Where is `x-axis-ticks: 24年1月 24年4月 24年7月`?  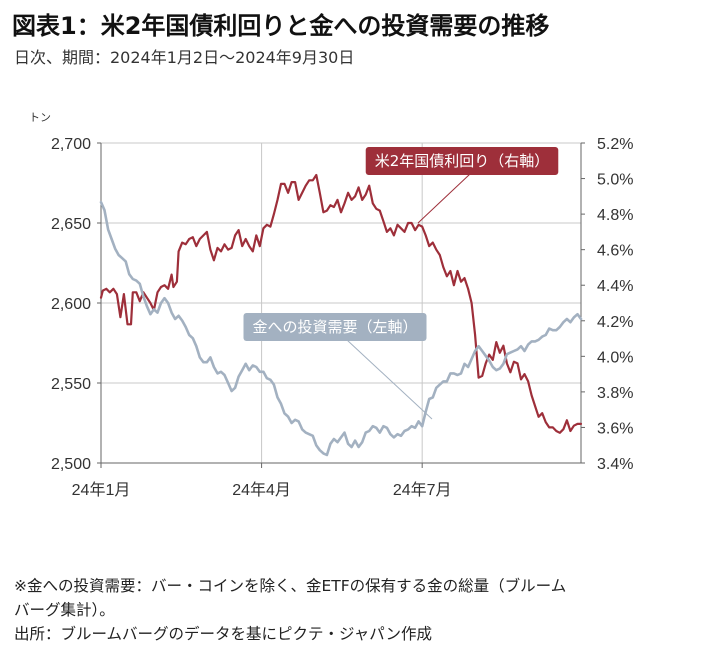 x-axis-ticks: 24年1月 24年4月 24年7月 is located at coordinates (262, 481).